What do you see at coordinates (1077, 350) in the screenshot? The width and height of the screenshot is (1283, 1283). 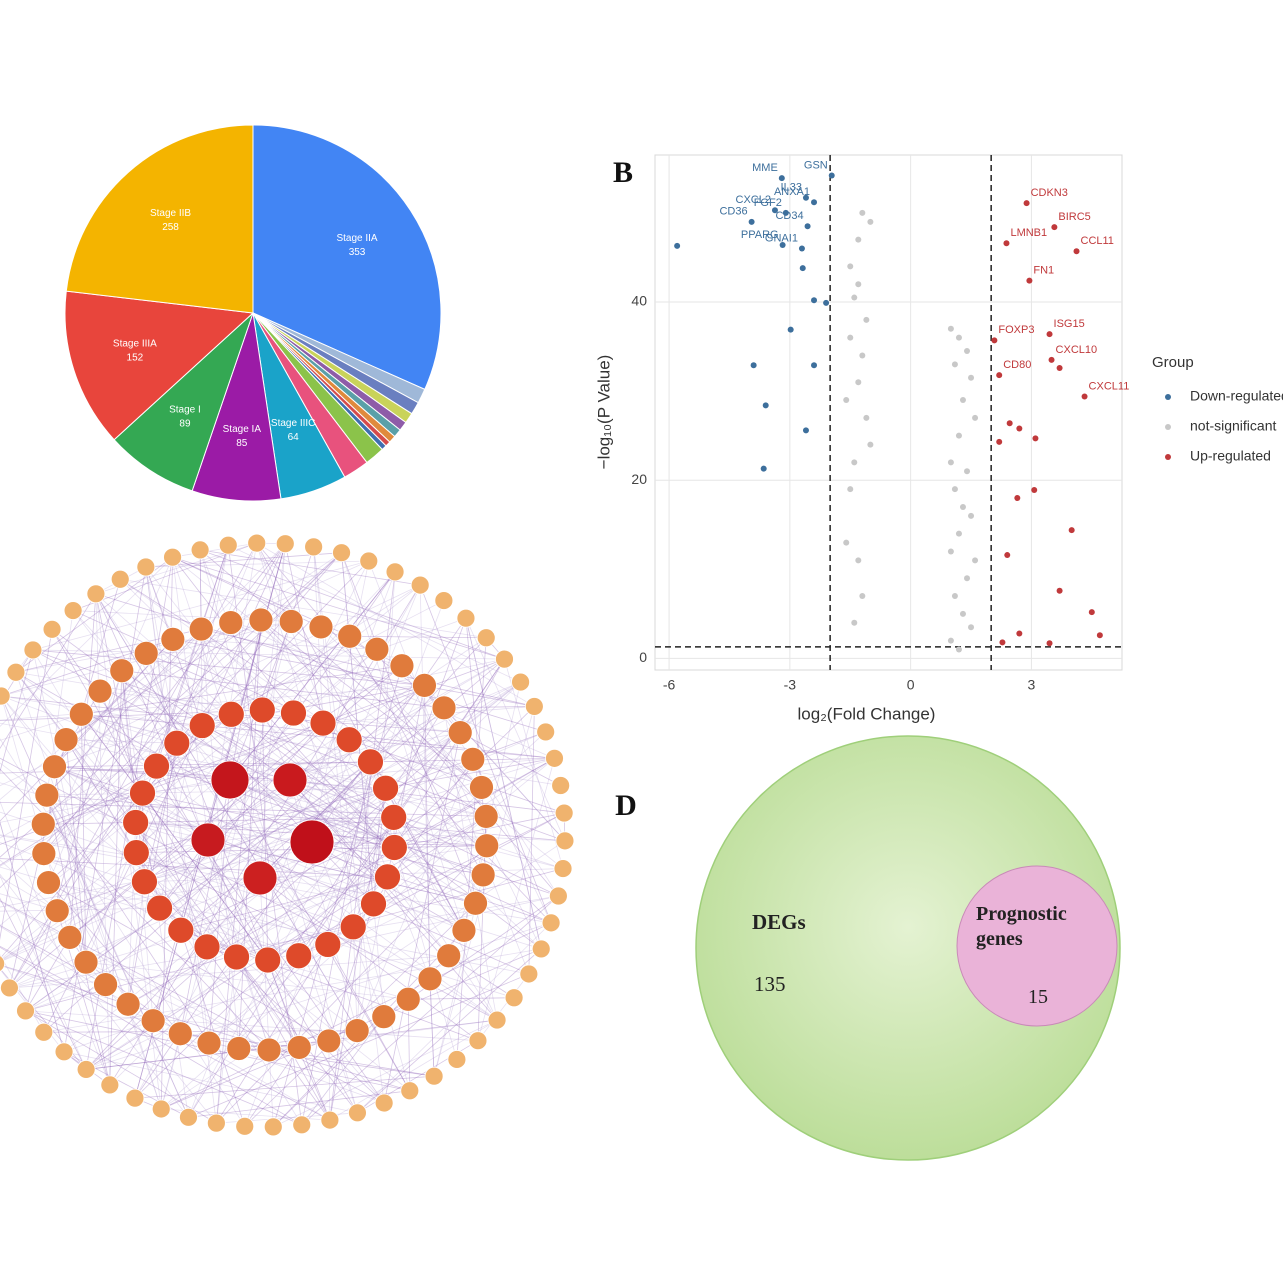 I see `gene-label: CXCL10` at bounding box center [1077, 350].